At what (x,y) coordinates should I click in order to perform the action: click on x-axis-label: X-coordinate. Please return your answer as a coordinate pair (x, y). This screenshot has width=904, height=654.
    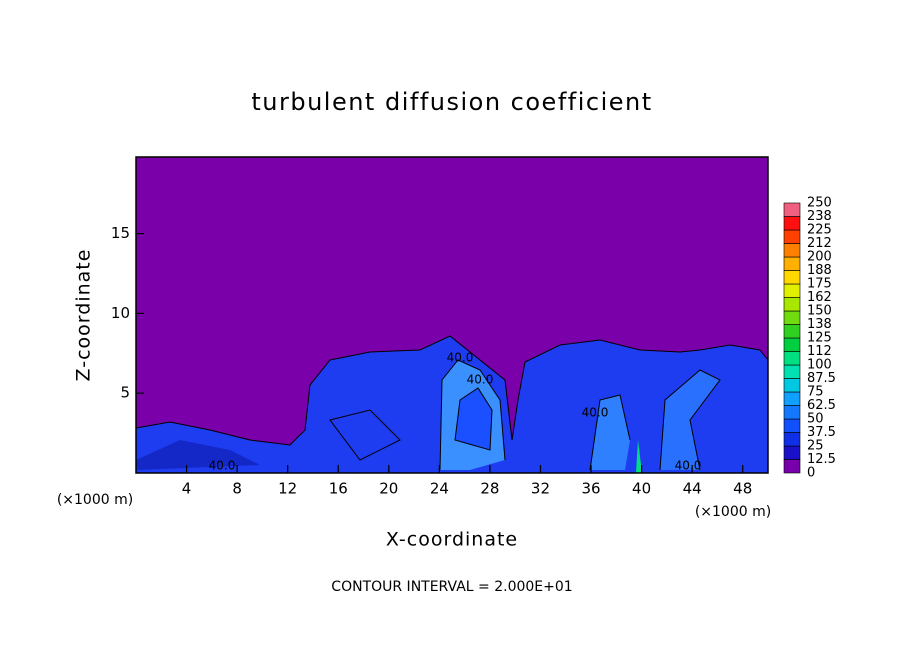
    Looking at the image, I should click on (452, 540).